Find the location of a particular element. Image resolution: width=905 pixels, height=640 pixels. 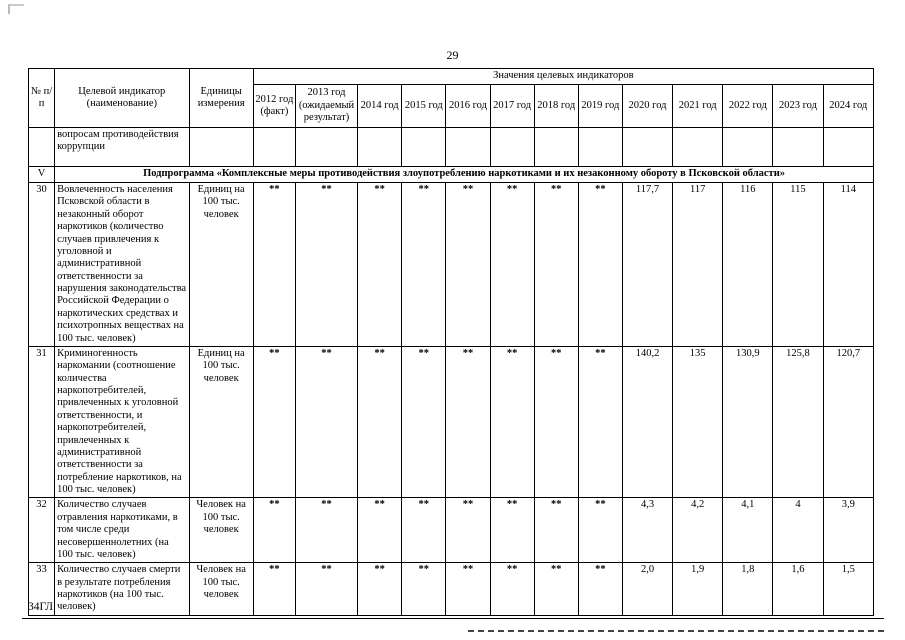

cell-value: 117,7 is located at coordinates (647, 264).